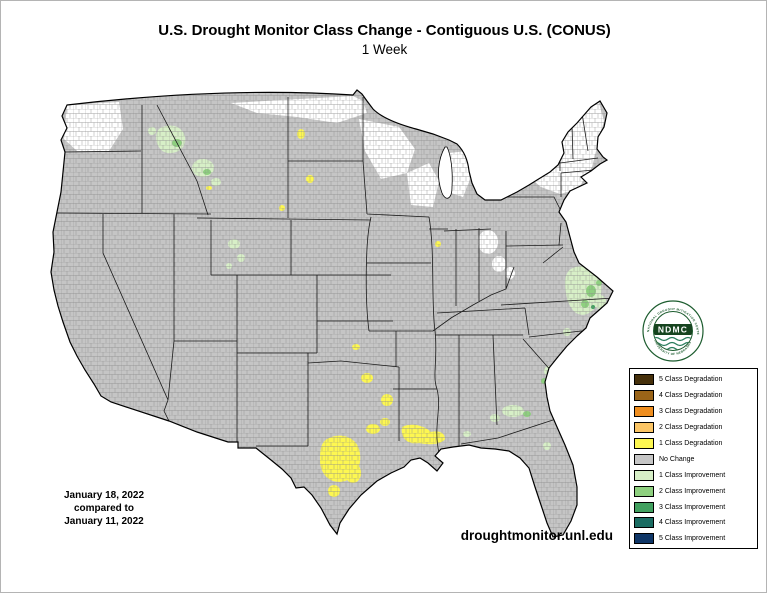 This screenshot has width=767, height=593. I want to click on legend-label: 4 Class Degradation, so click(691, 396).